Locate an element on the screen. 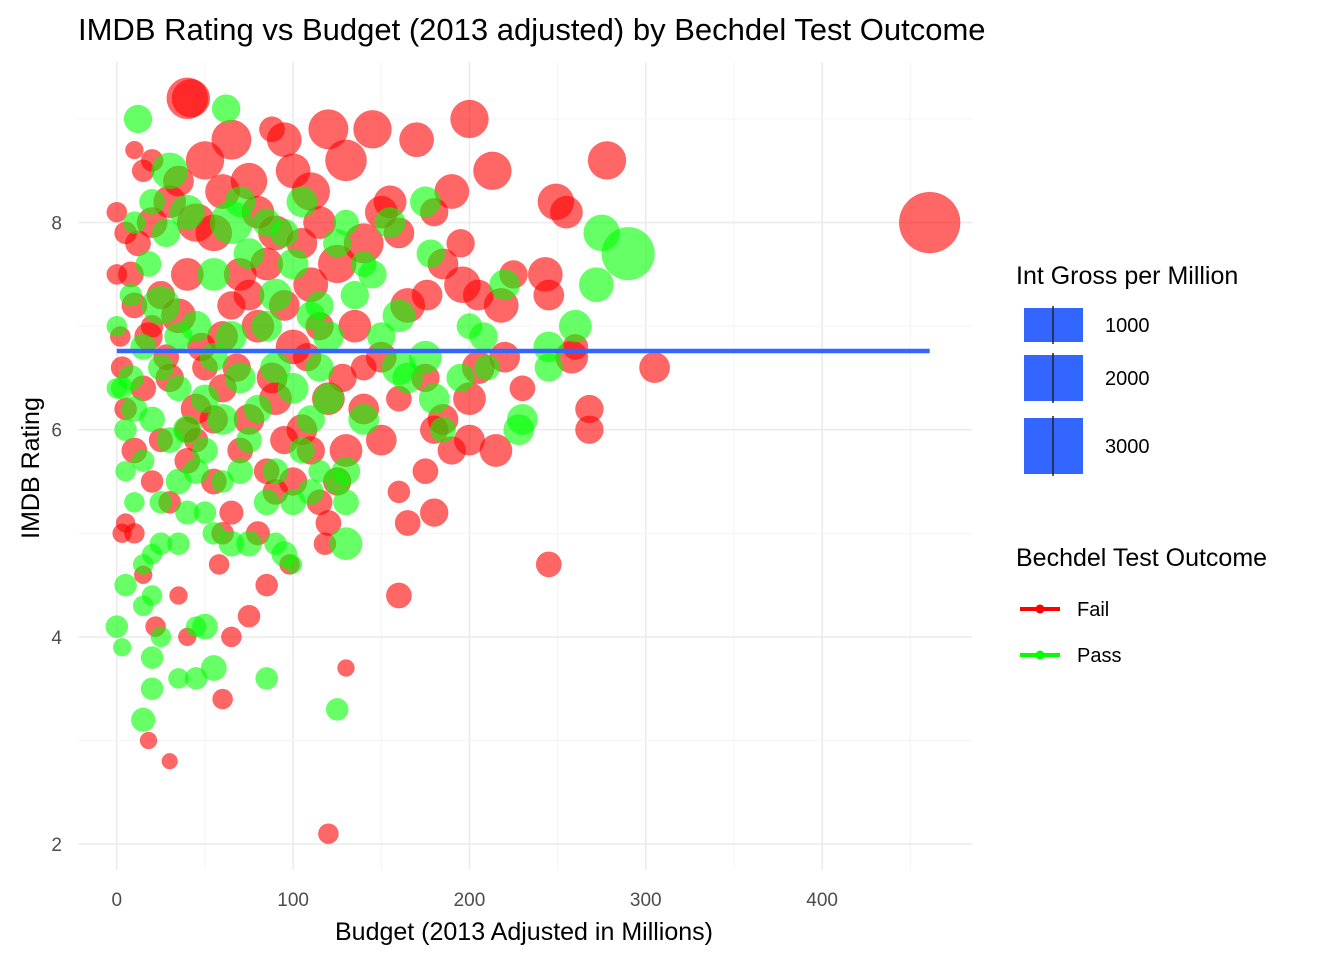 This screenshot has width=1344, height=960. size-legend: Int Gross per Million 1000 2000 3000 is located at coordinates (1127, 369).